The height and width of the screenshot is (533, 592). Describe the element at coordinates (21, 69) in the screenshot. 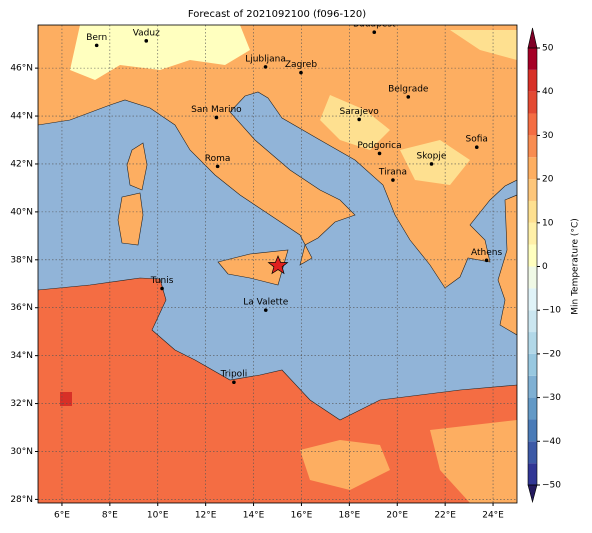

I see `y-tick-label: 46°N` at that location.